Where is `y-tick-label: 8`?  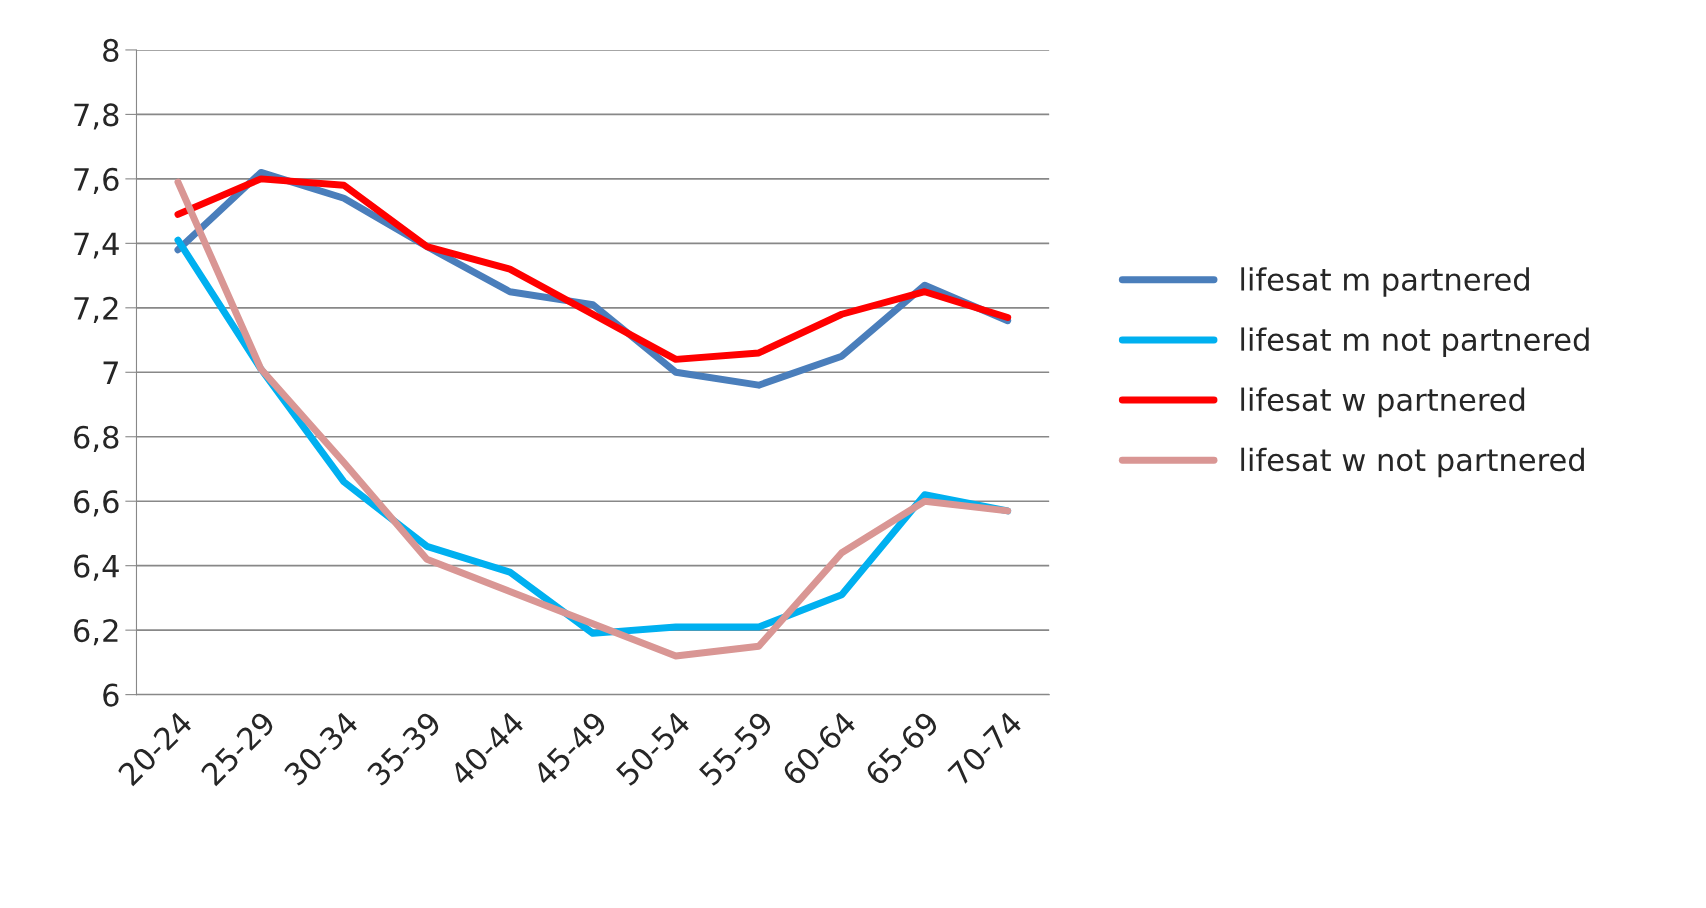
y-tick-label: 8 is located at coordinates (111, 50).